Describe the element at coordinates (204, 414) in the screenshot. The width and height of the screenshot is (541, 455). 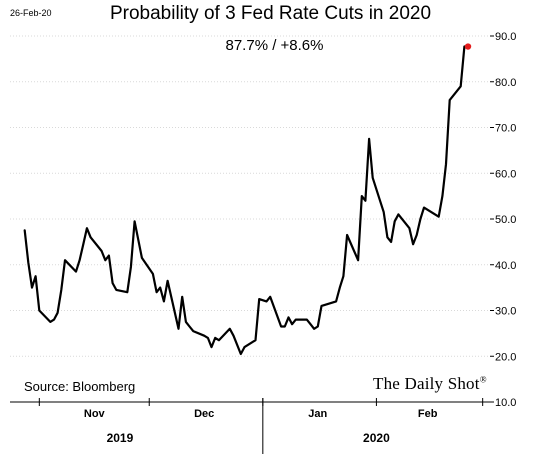
I see `x-month-label: Dec` at that location.